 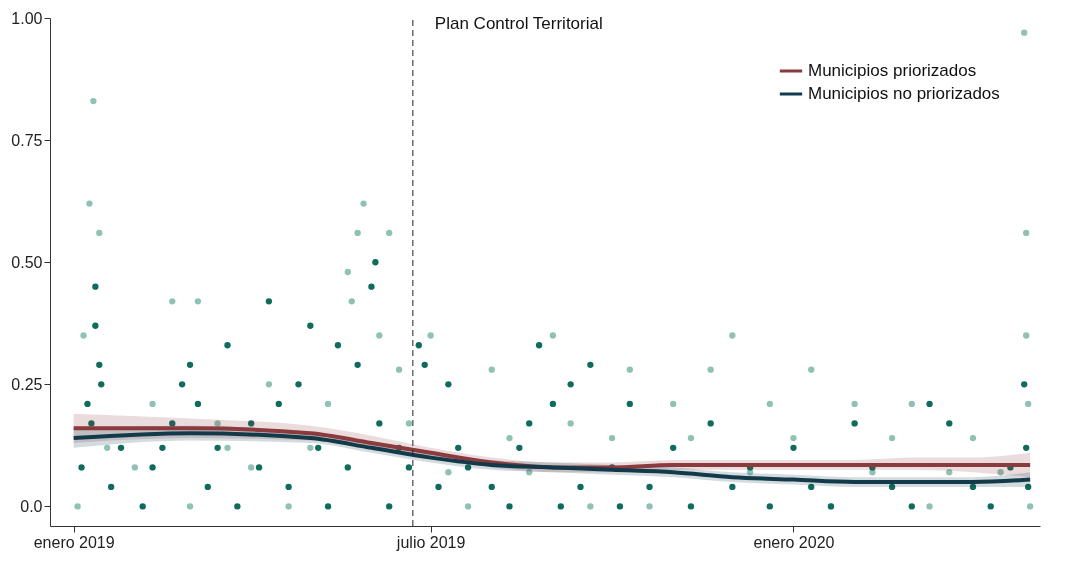 What do you see at coordinates (27, 18) in the screenshot?
I see `y-tick-label: 1.00` at bounding box center [27, 18].